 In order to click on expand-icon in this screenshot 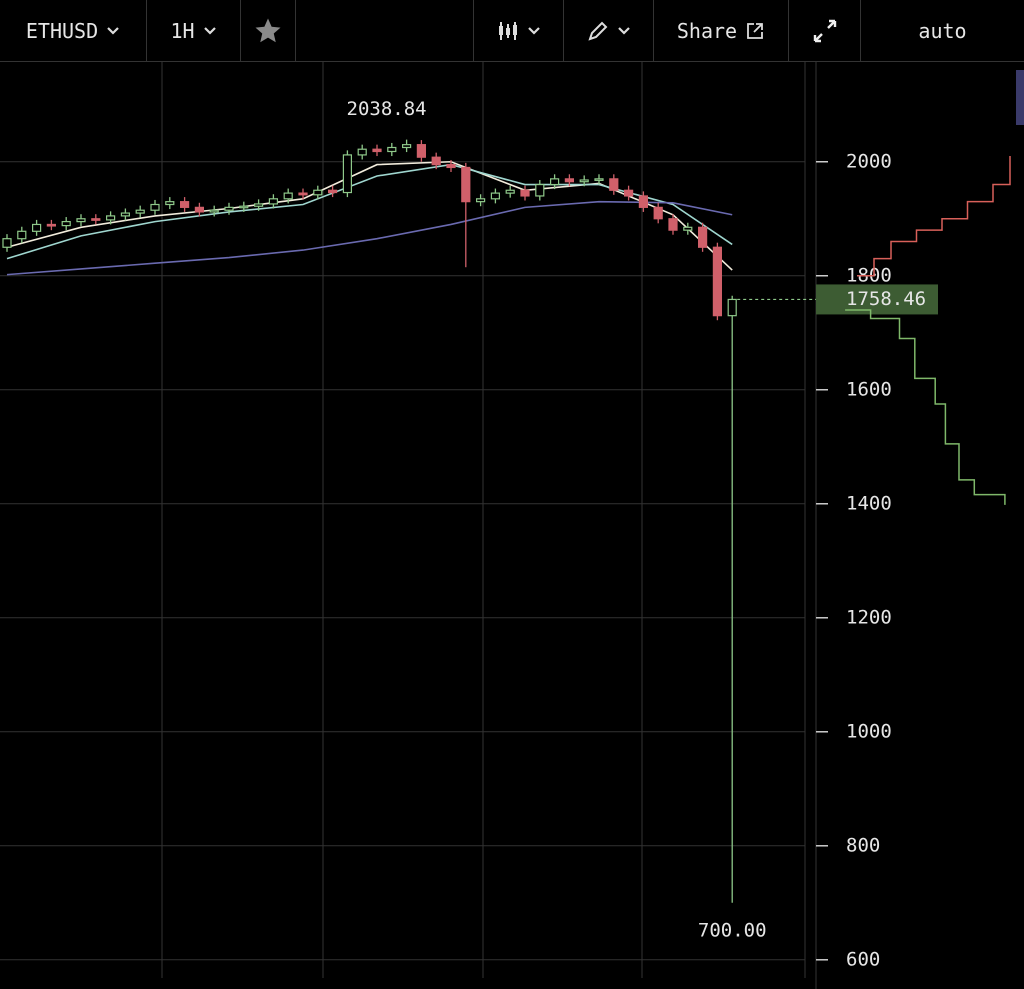, I will do `click(824, 30)`.